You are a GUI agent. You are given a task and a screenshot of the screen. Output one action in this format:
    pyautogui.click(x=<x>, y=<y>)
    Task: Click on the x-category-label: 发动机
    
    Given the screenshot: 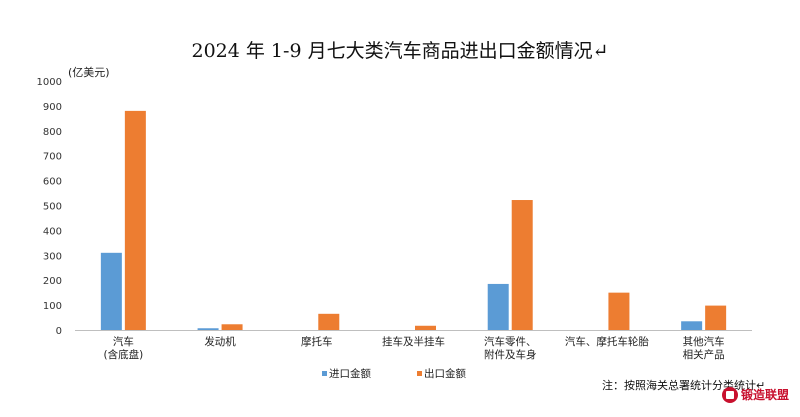 What is the action you would take?
    pyautogui.click(x=220, y=341)
    